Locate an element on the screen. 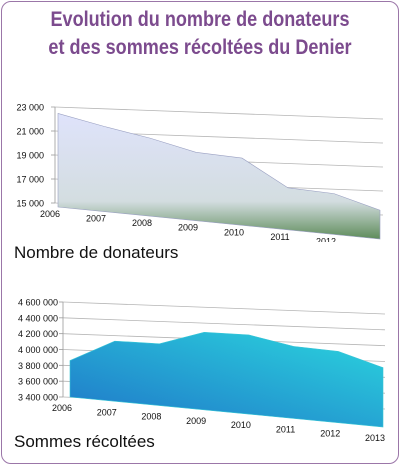  title-line-1: Evolution du nombre de donateurs is located at coordinates (200, 19).